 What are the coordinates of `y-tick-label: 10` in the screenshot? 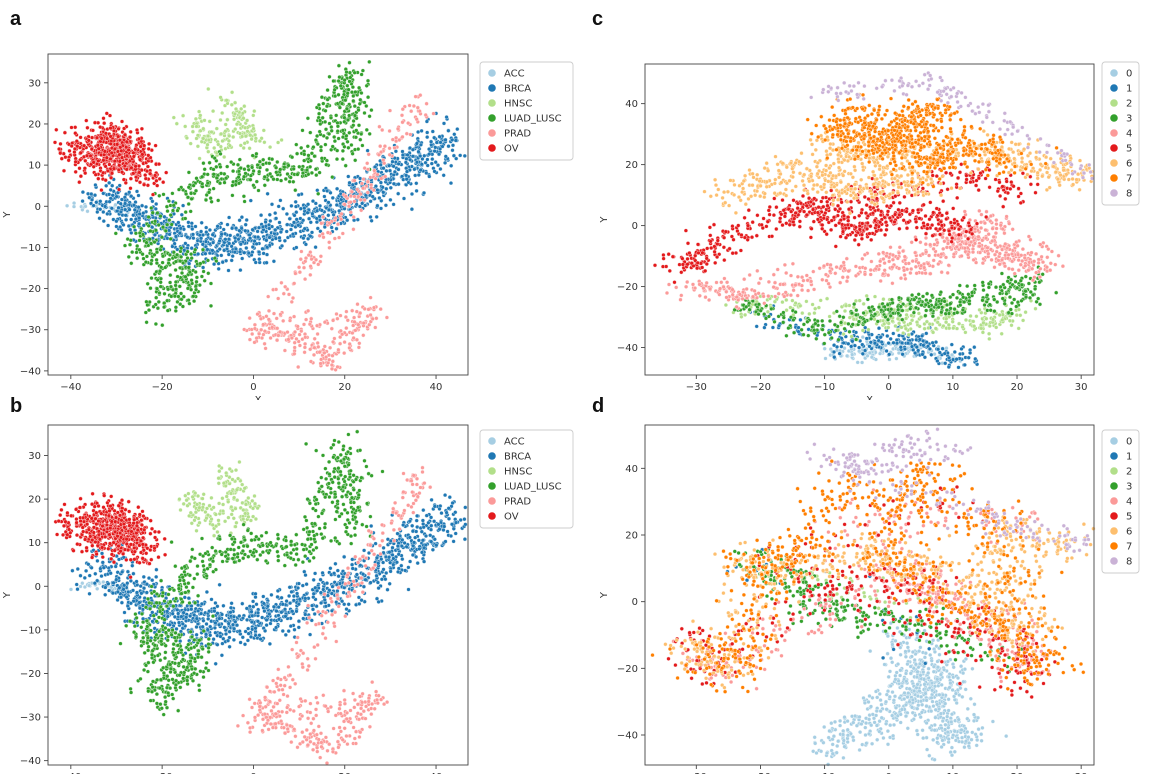 It's located at (34, 166).